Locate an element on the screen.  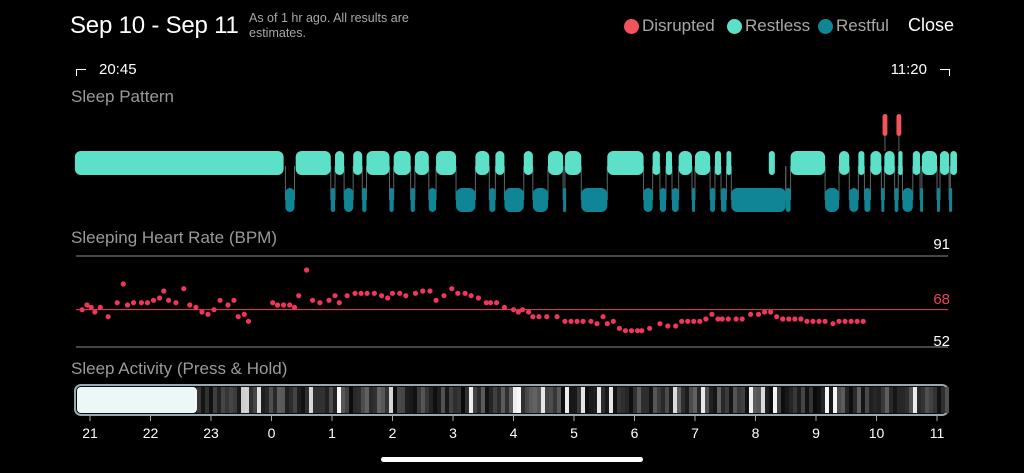
restful-dot-icon is located at coordinates (825, 26).